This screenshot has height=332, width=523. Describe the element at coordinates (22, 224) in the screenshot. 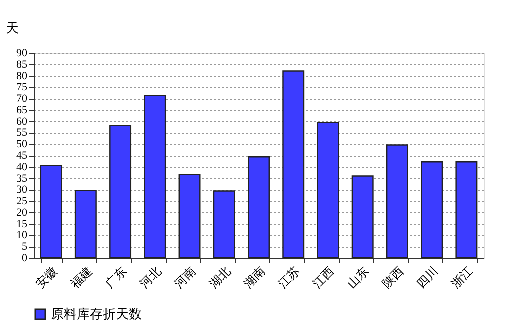

I see `y-tick-label: 15` at that location.